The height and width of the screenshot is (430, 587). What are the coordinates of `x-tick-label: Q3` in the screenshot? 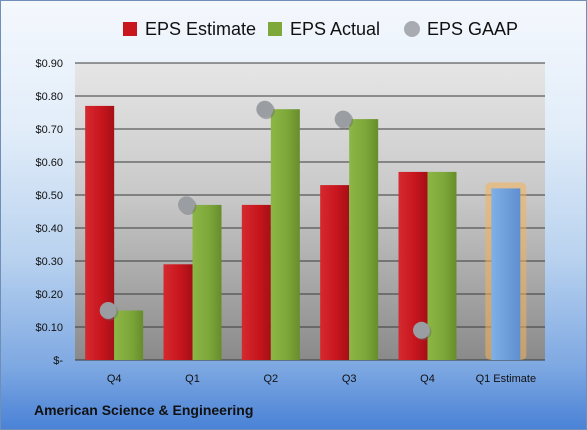 It's located at (349, 379).